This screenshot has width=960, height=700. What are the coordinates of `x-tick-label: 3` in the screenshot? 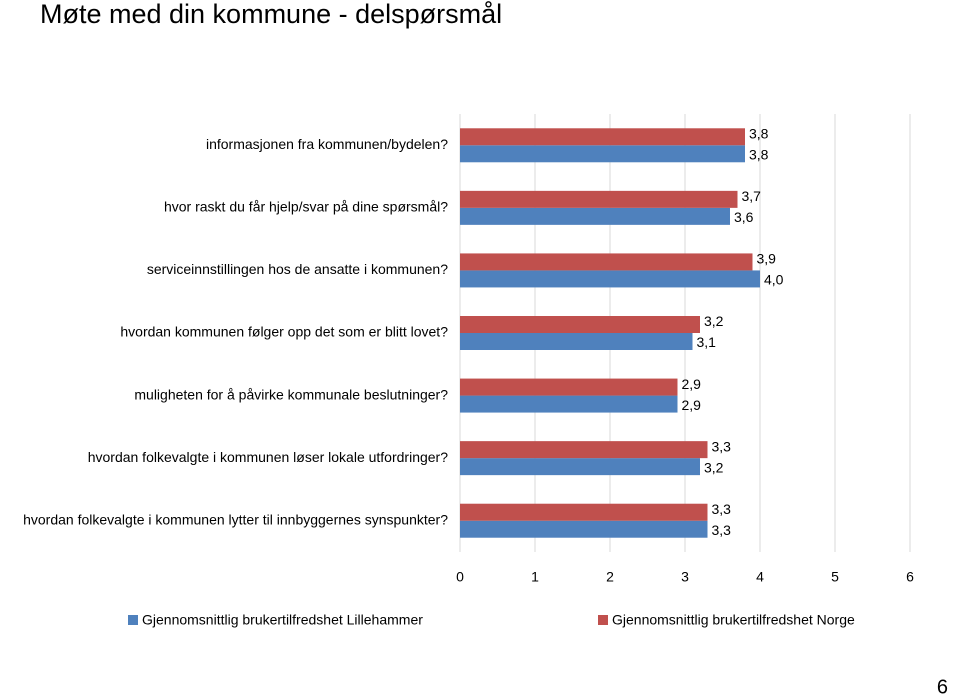 It's located at (685, 577).